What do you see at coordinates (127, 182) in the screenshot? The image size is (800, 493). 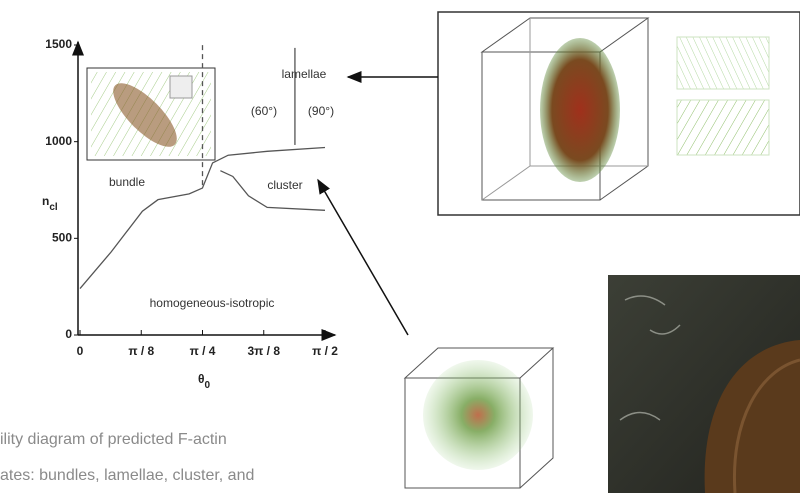 I see `annotation: bundle` at bounding box center [127, 182].